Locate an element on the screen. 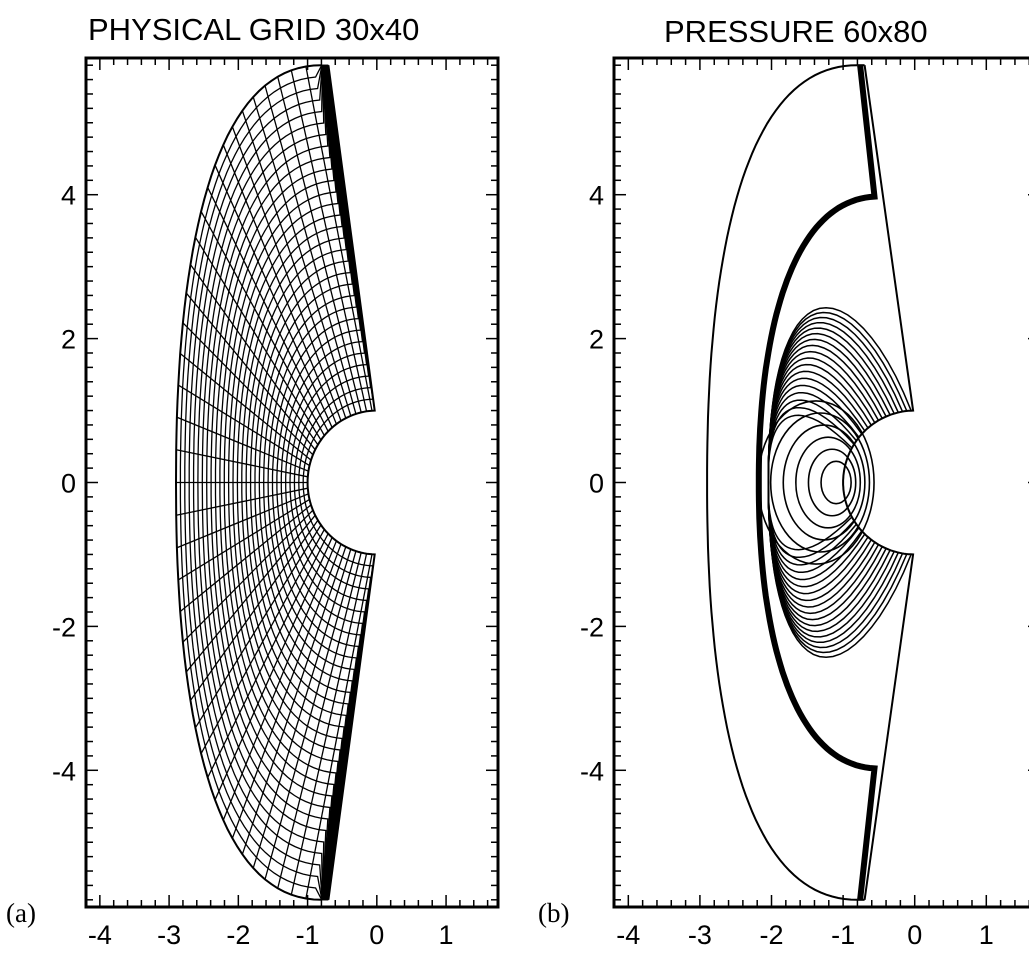  panel-b-title: PRESSURE 60x80 is located at coordinates (796, 31).